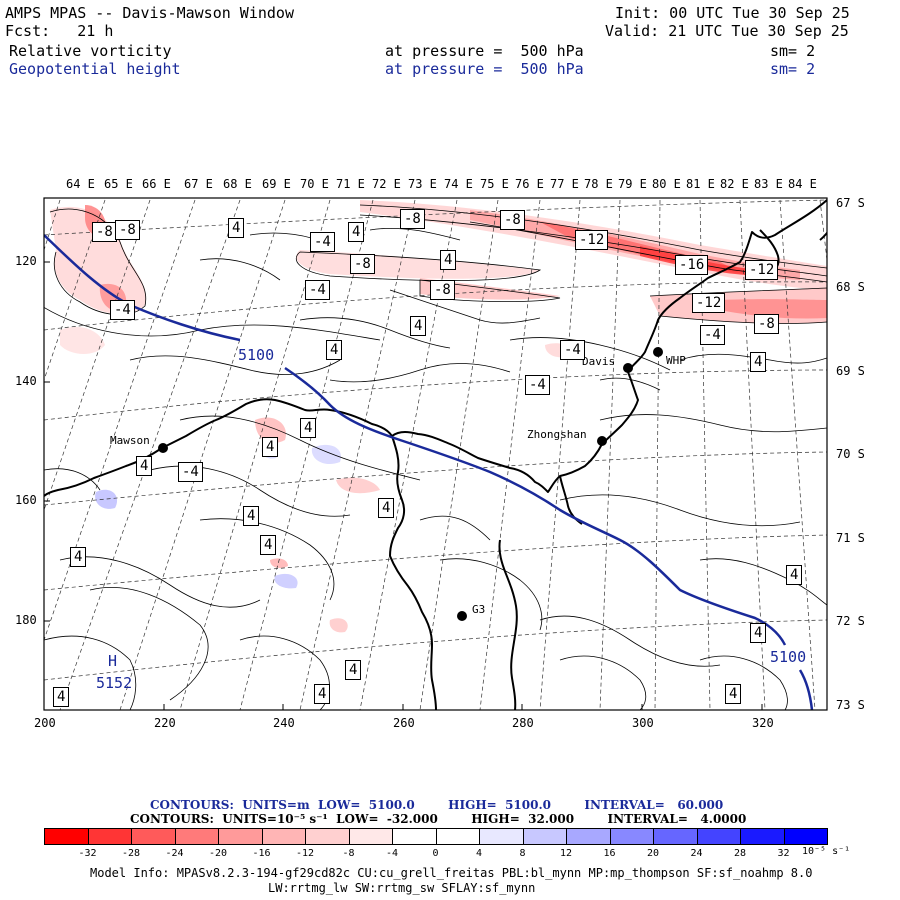 This screenshot has width=900, height=900. I want to click on station-dot-zhongshan, so click(602, 441).